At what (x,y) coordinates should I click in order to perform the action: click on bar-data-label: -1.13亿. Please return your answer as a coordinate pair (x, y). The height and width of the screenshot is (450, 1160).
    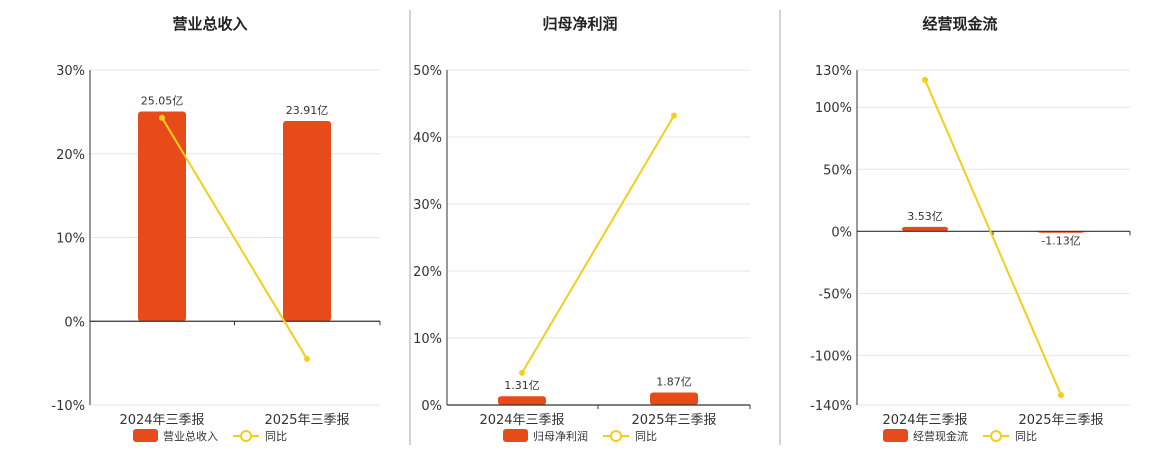
    Looking at the image, I should click on (1060, 241).